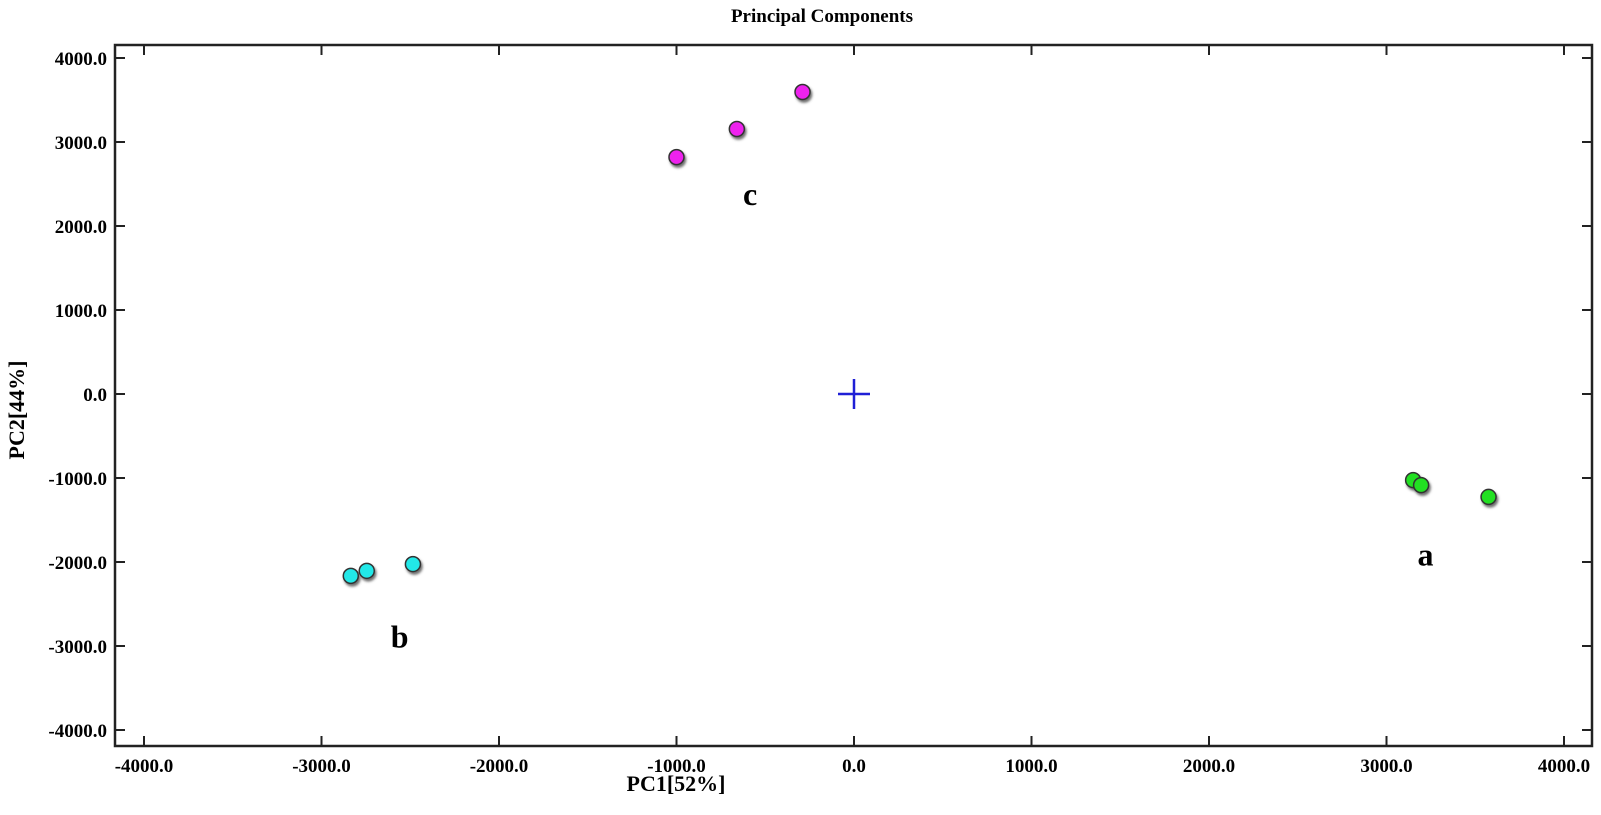 The image size is (1601, 815). I want to click on x-axis-label: PC1[52%], so click(676, 783).